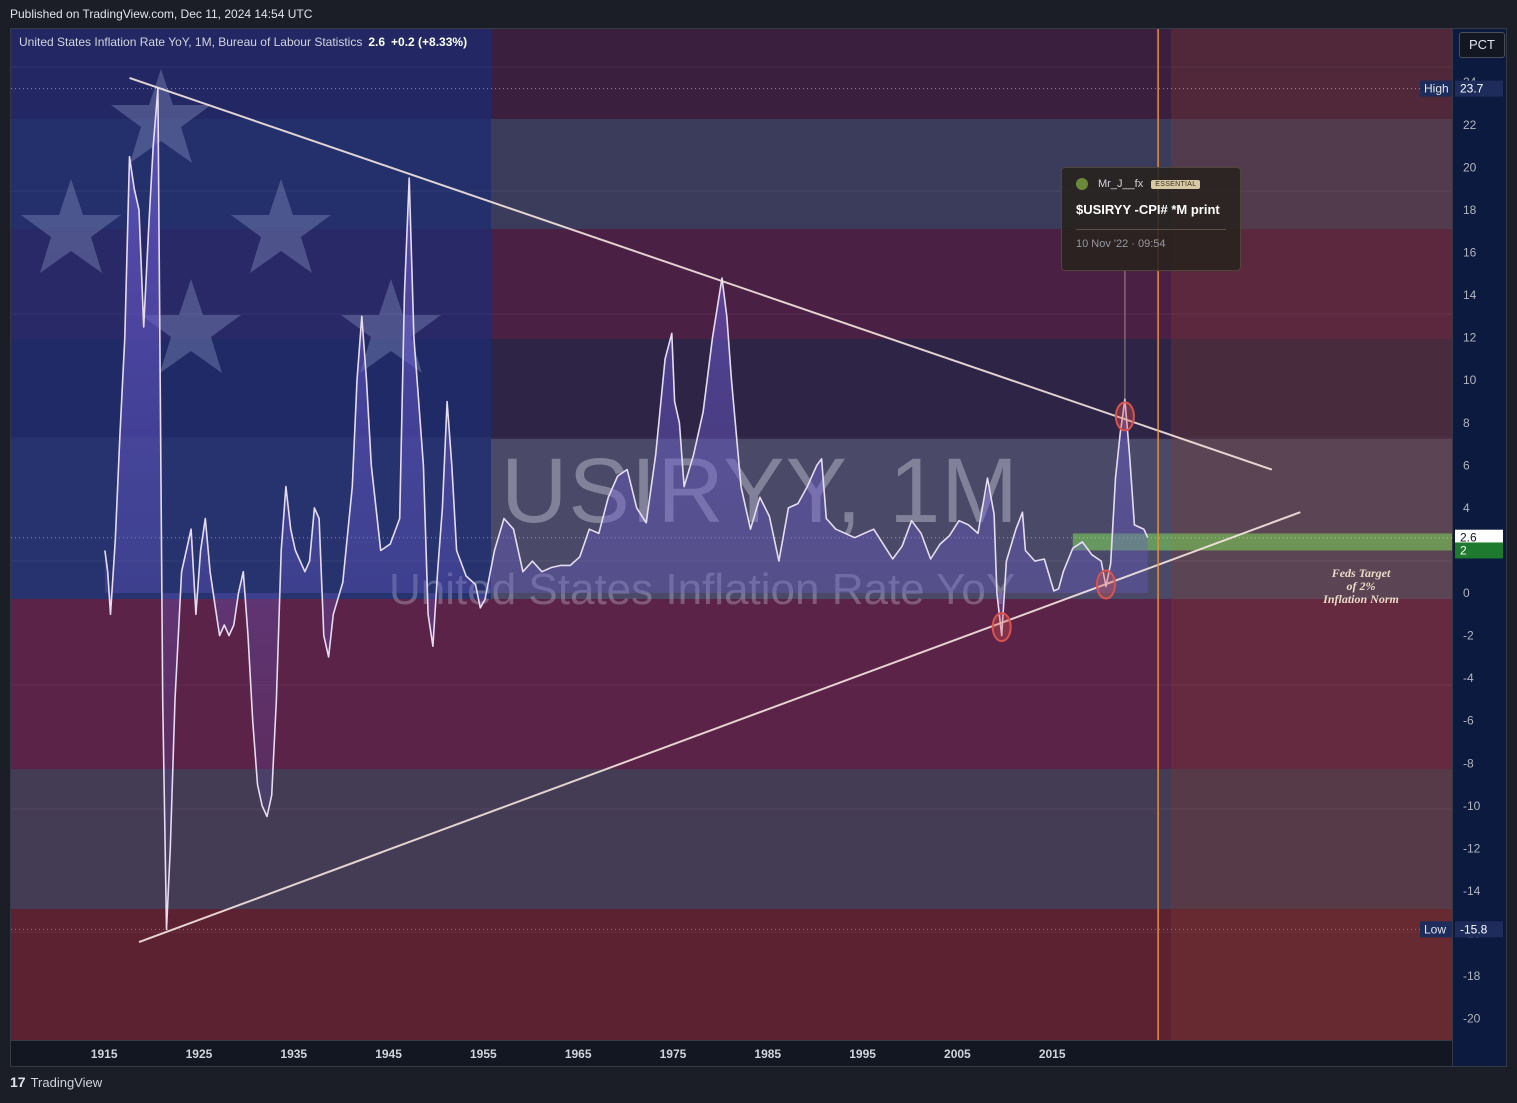 This screenshot has height=1103, width=1517. Describe the element at coordinates (1472, 848) in the screenshot. I see `y-tick-label: -12` at that location.